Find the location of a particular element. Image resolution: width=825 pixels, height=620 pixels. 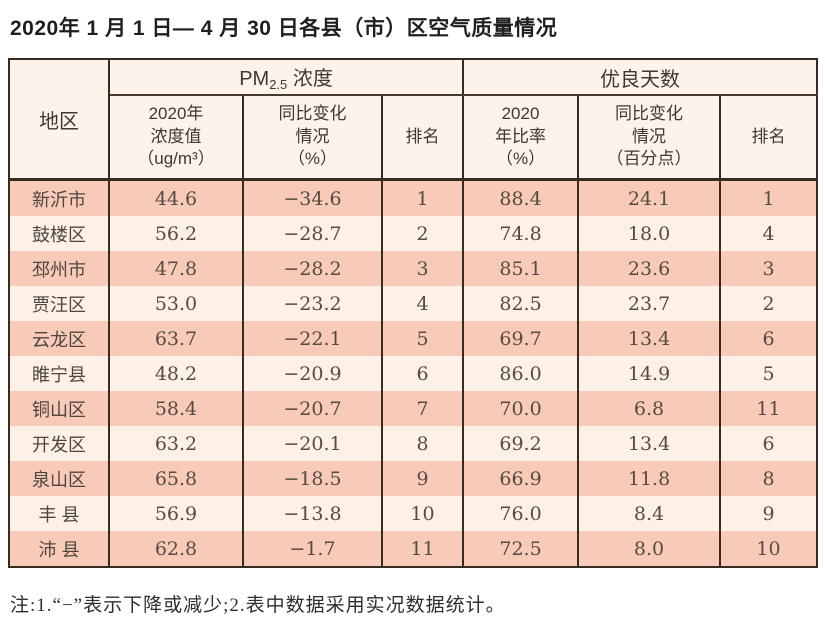

pm-rank-cell: 6 is located at coordinates (422, 373).